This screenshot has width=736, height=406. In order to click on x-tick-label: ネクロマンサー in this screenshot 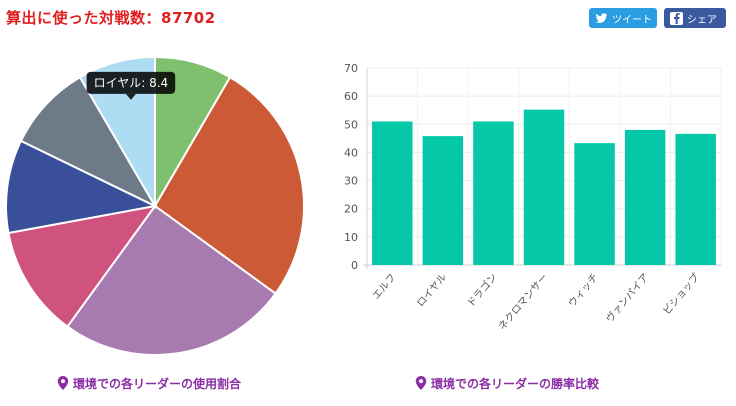, I will do `click(523, 301)`.